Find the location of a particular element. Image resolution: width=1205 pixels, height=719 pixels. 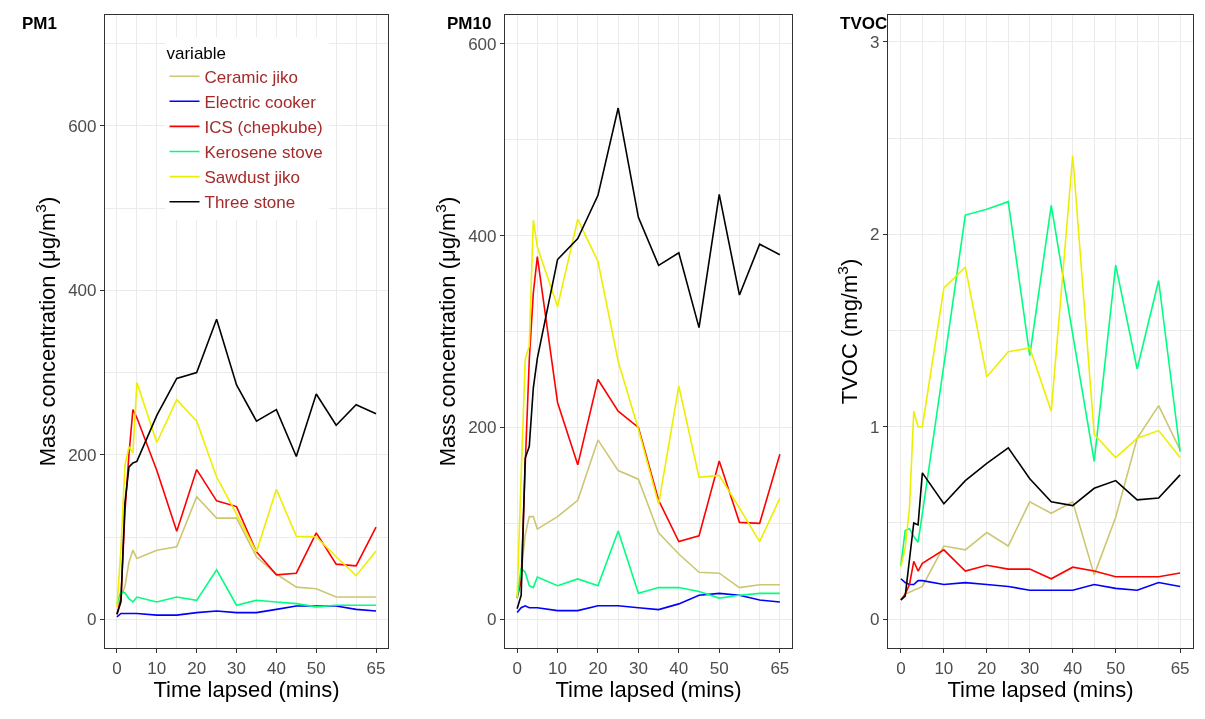

y-tick-label: 3 is located at coordinates (875, 42).